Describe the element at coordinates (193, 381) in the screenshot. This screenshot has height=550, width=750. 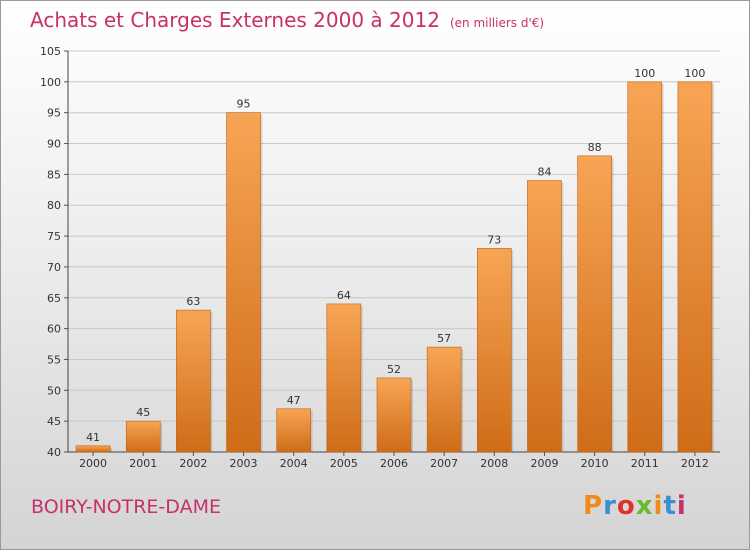
I see `bar-2002` at that location.